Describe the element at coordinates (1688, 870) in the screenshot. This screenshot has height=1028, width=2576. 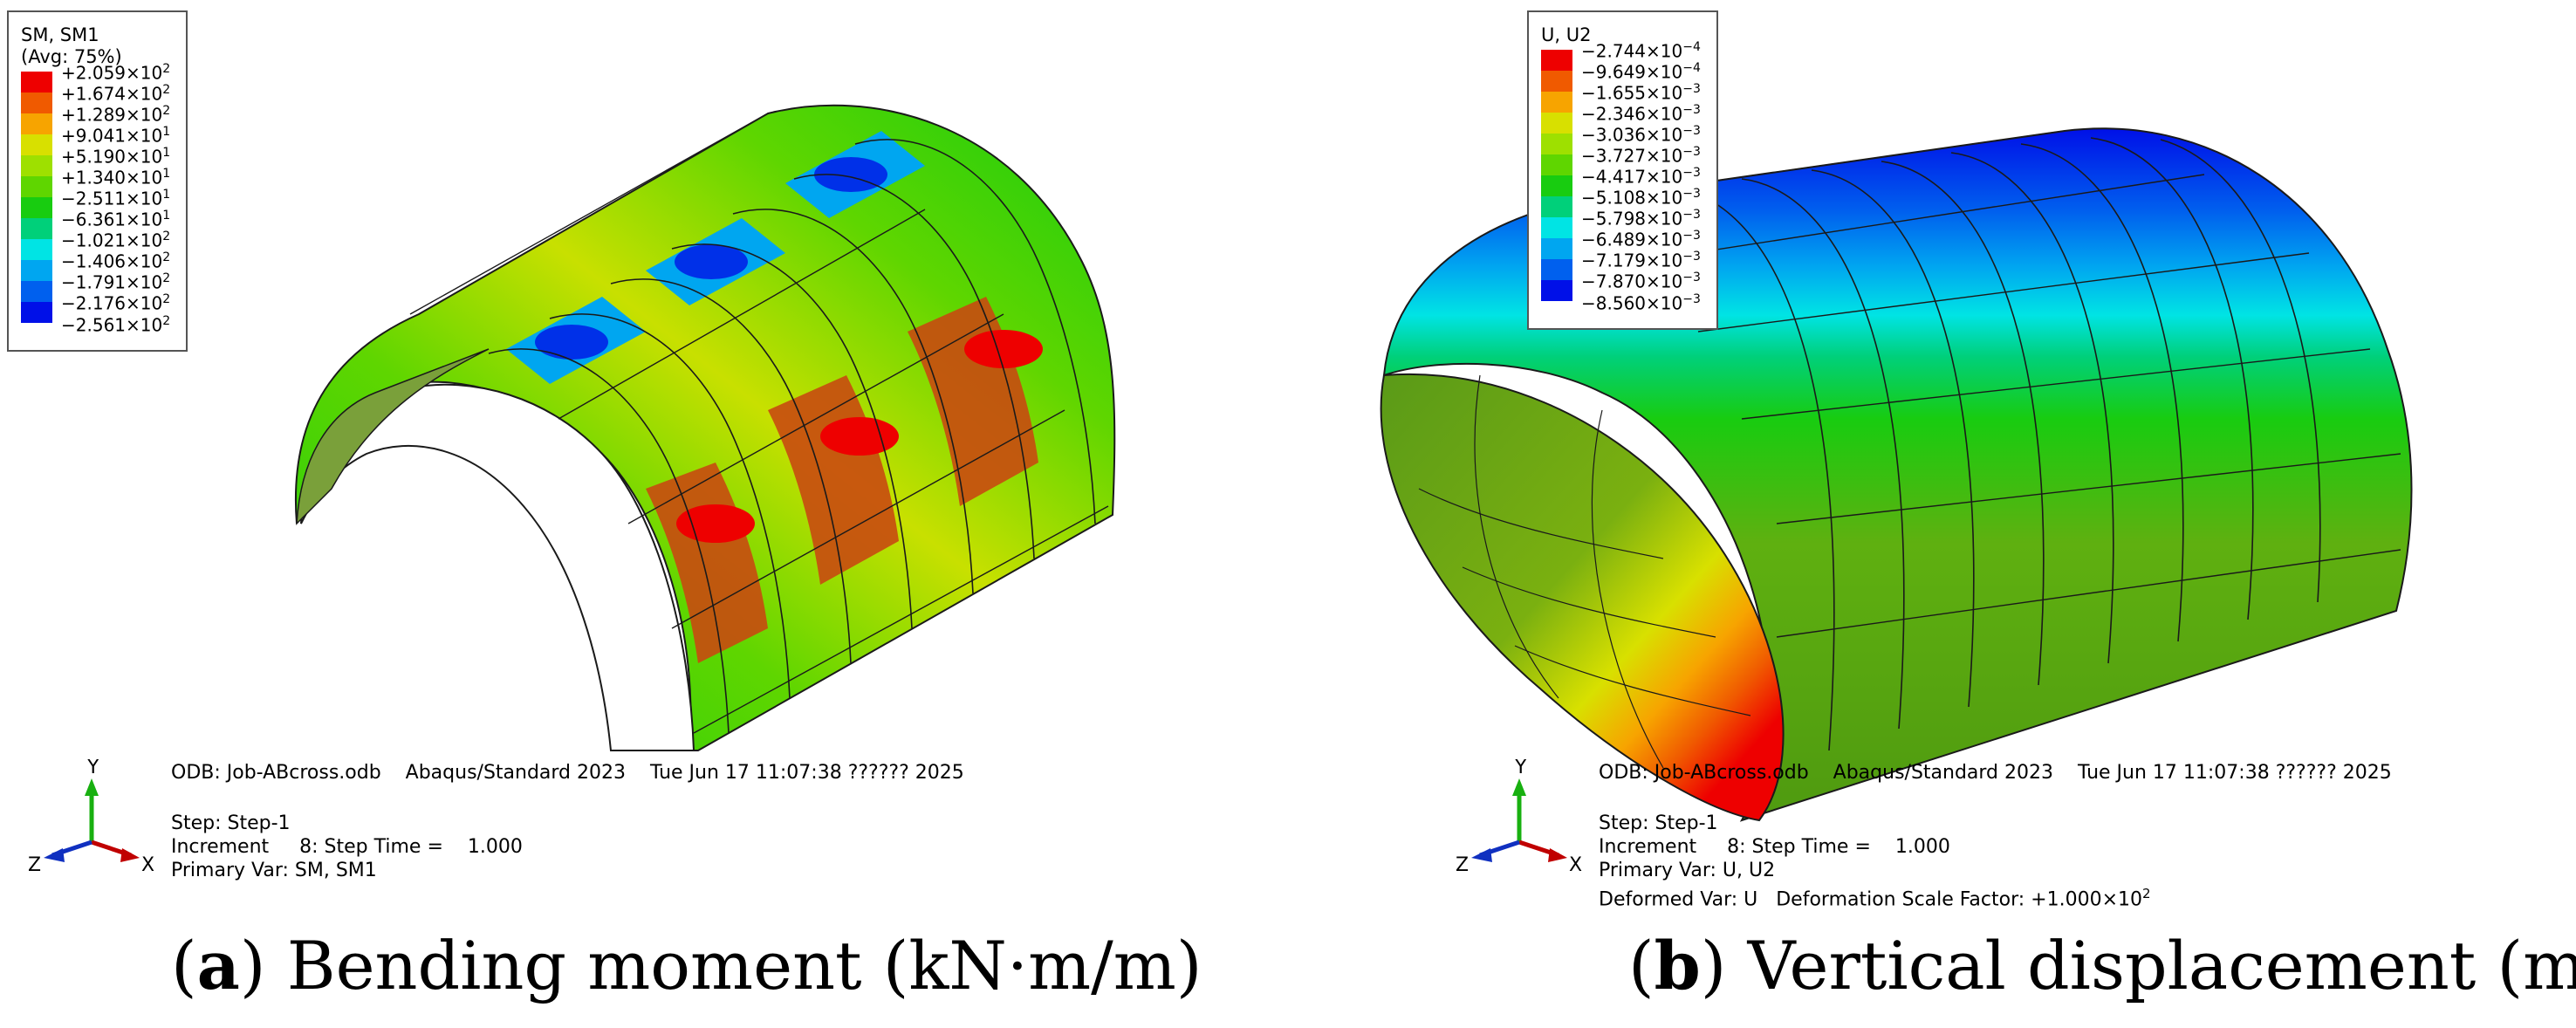
I see `primary-var-label: Primary Var: U, U2` at that location.